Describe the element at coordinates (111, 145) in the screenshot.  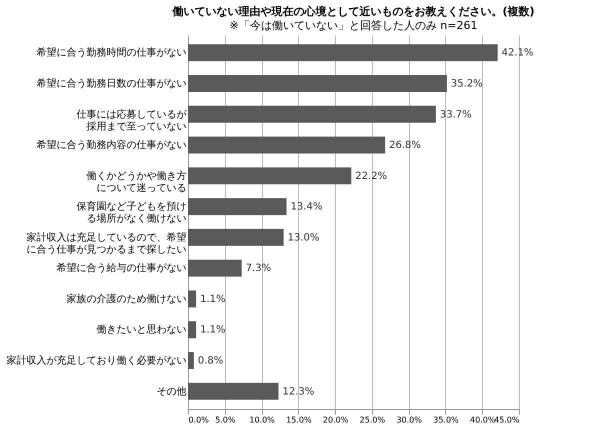
I see `y-tick-label: 希望に合う勤務内容の仕事がない` at that location.